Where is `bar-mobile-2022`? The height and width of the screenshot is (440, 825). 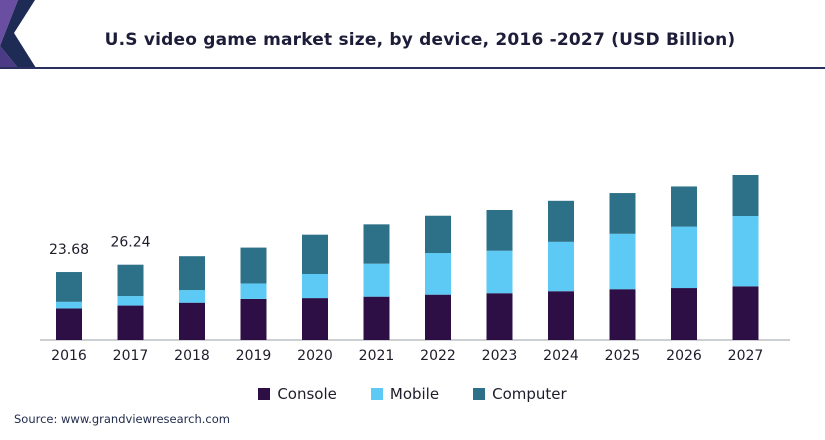
bar-mobile-2022 is located at coordinates (438, 274).